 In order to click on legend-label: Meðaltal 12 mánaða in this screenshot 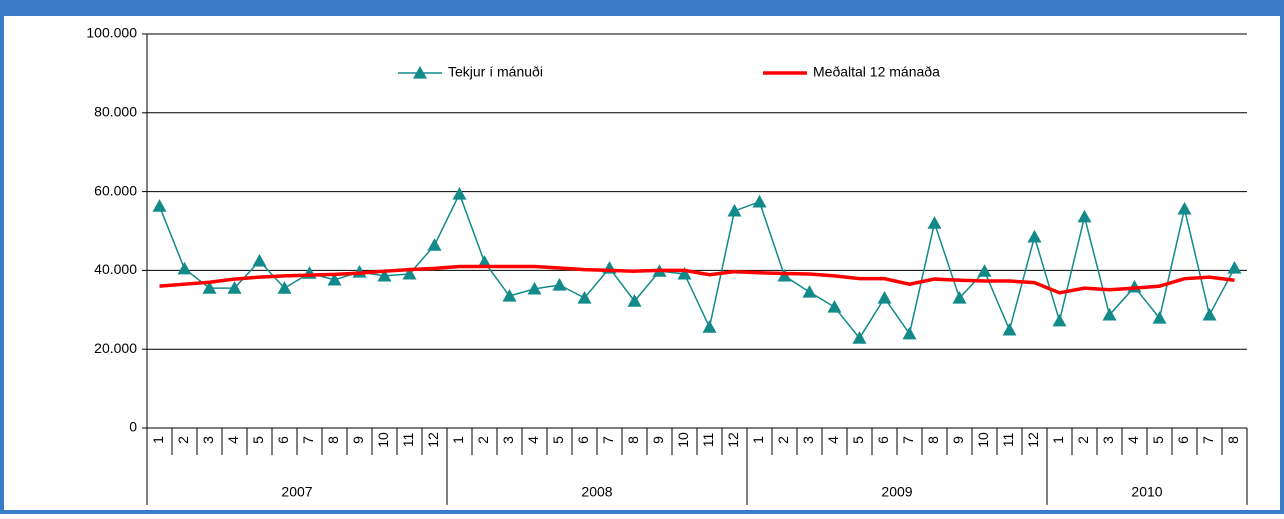, I will do `click(876, 72)`.